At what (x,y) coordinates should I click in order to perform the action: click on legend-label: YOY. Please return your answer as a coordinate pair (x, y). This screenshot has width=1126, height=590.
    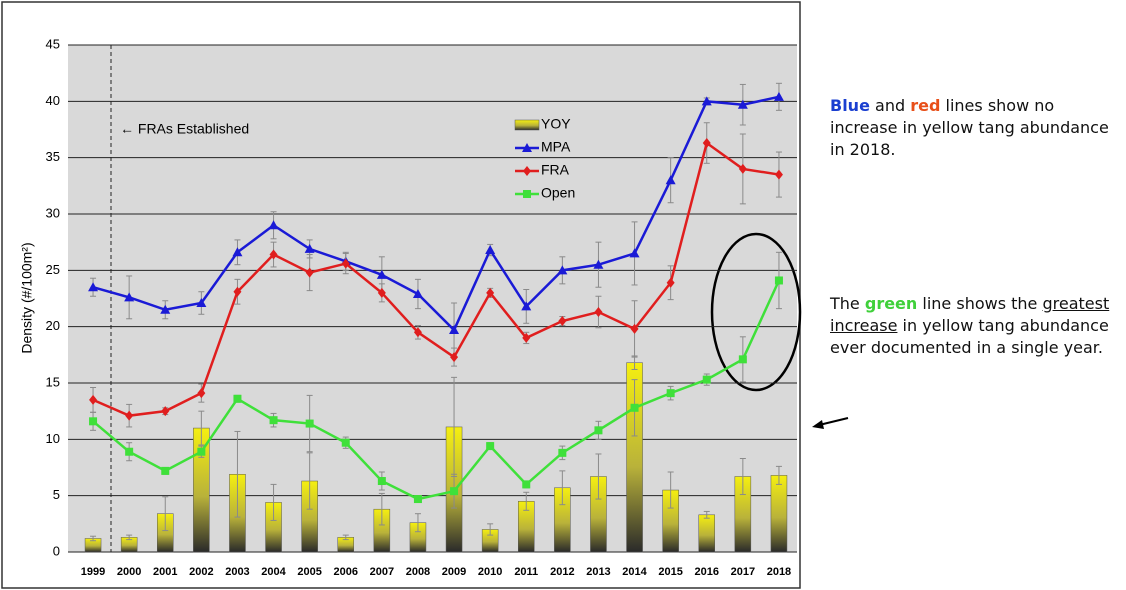
    Looking at the image, I should click on (556, 124).